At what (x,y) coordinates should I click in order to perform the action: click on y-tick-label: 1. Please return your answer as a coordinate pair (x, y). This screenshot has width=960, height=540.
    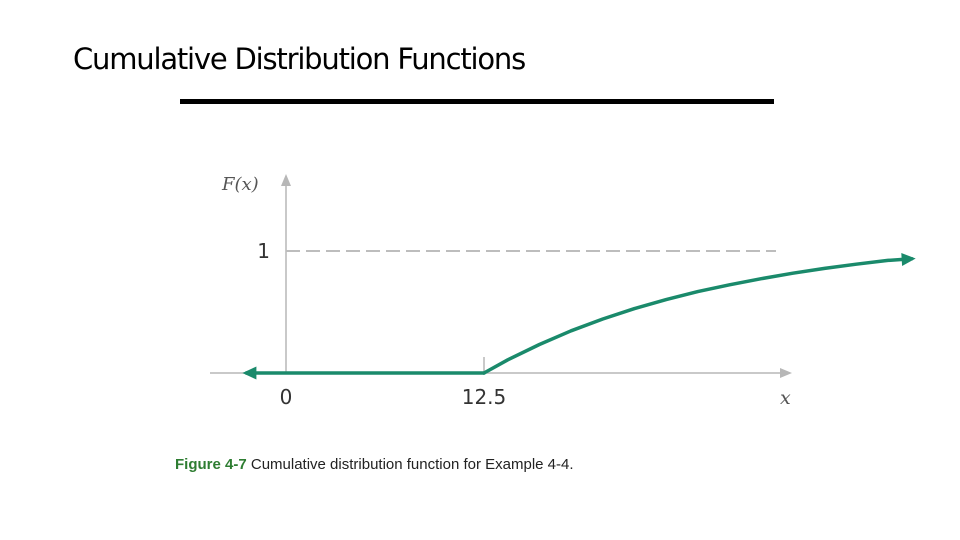
    Looking at the image, I should click on (263, 251).